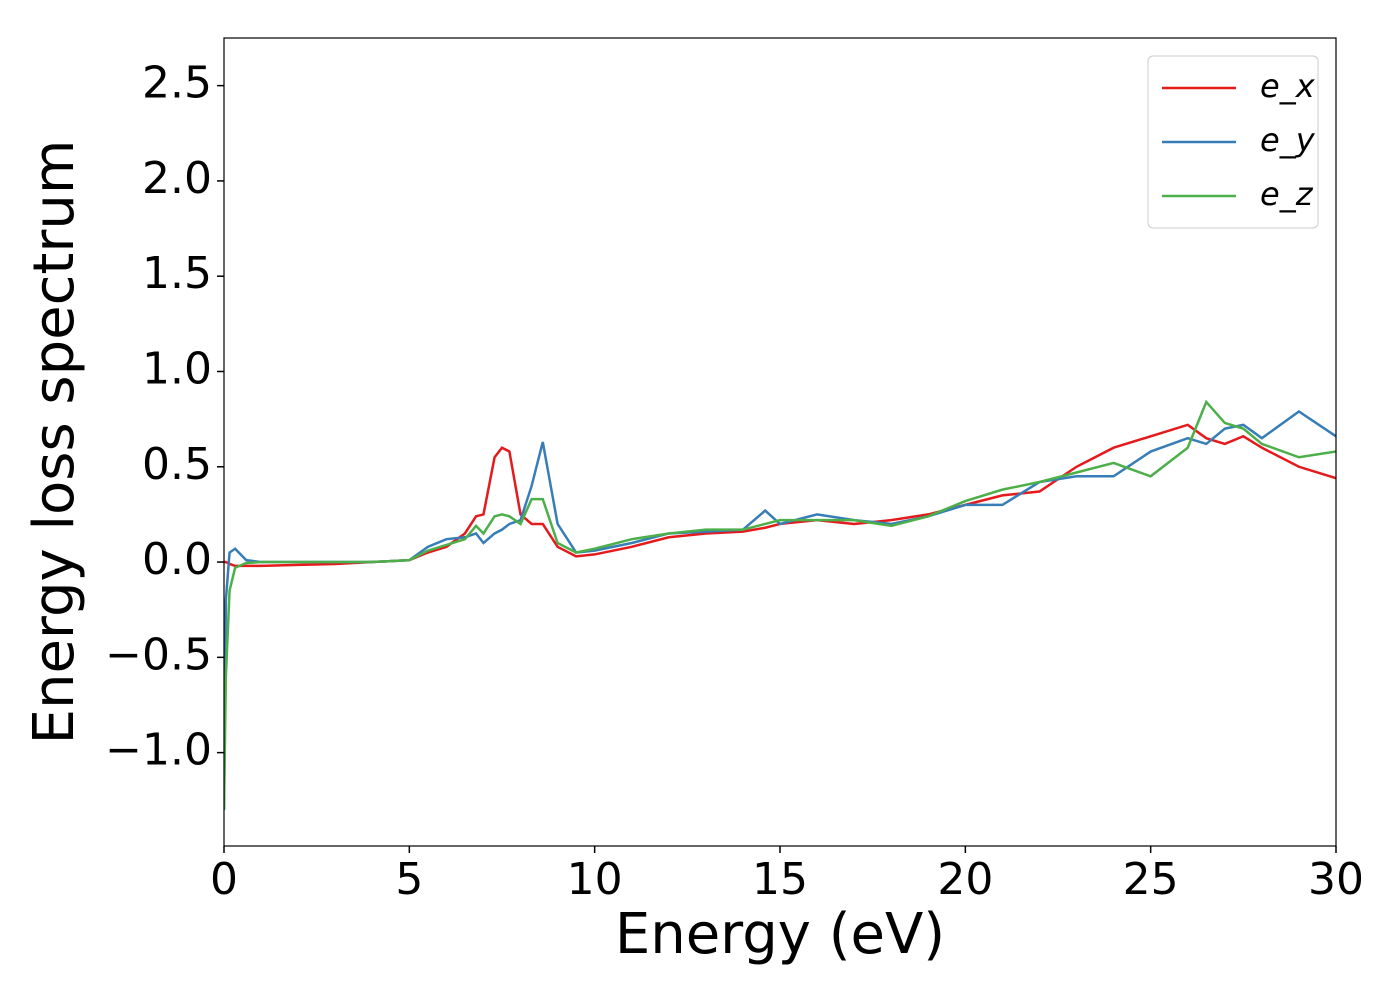 The height and width of the screenshot is (1000, 1400). I want to click on x-tick-label: 5, so click(409, 879).